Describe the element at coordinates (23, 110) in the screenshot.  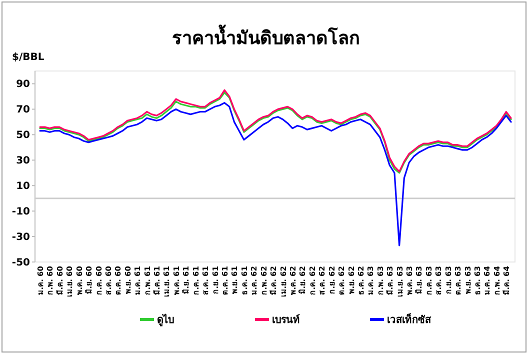
I see `y-tick-label: 70` at that location.